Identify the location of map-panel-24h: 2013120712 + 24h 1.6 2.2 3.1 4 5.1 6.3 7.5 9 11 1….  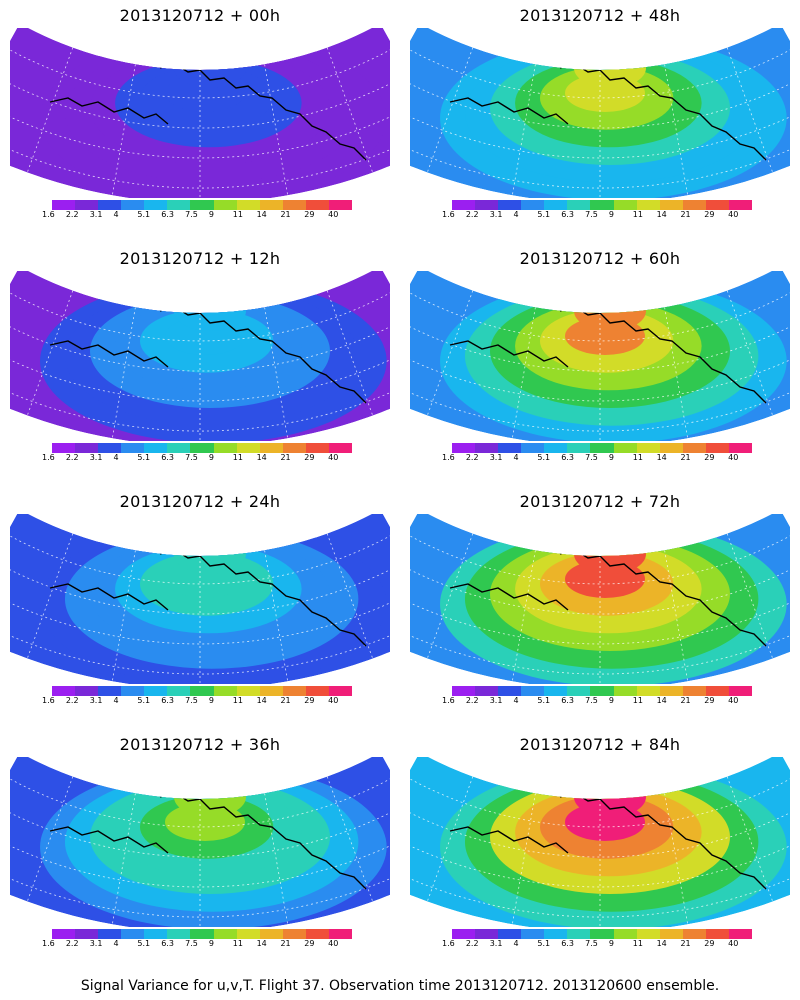
(200, 603).